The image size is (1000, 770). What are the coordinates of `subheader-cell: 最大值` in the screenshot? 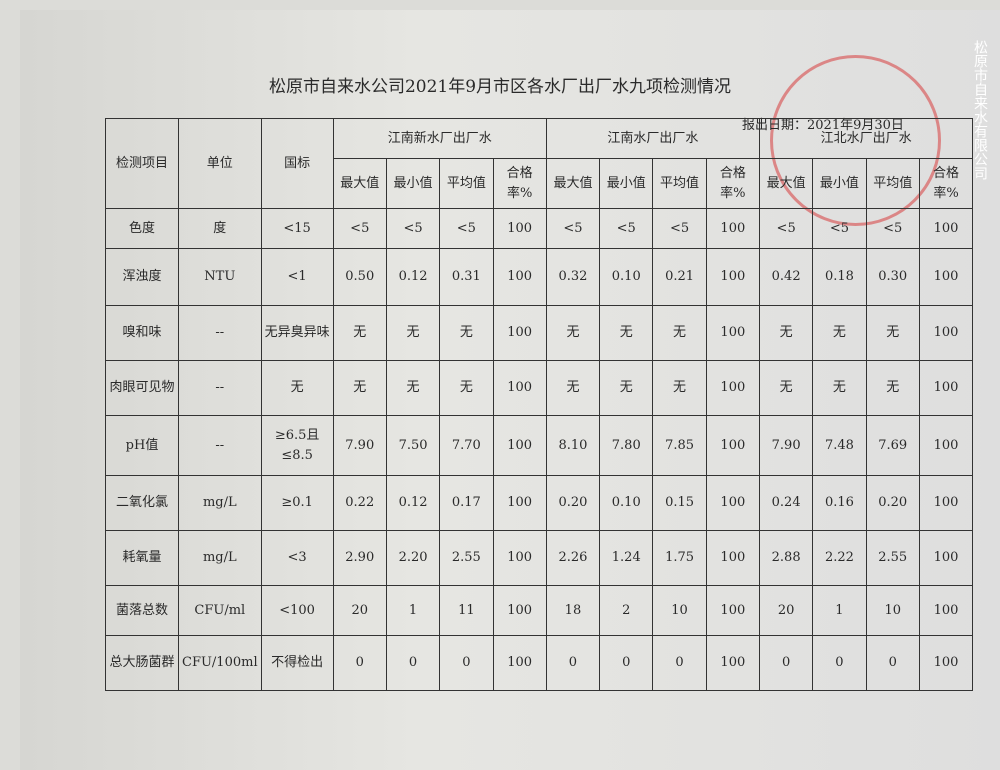 It's located at (786, 183).